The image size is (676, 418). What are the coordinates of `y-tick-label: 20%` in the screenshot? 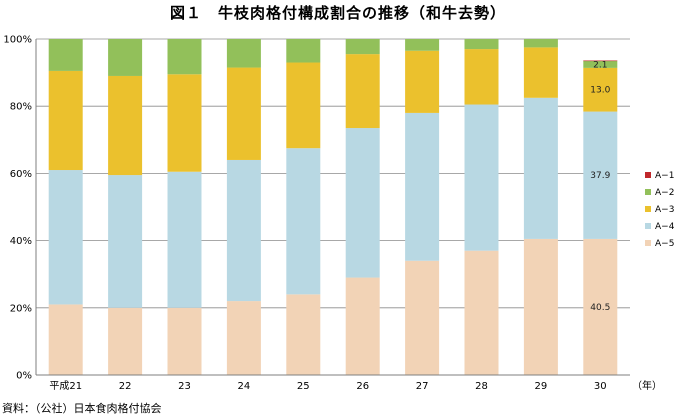 It's located at (21, 308).